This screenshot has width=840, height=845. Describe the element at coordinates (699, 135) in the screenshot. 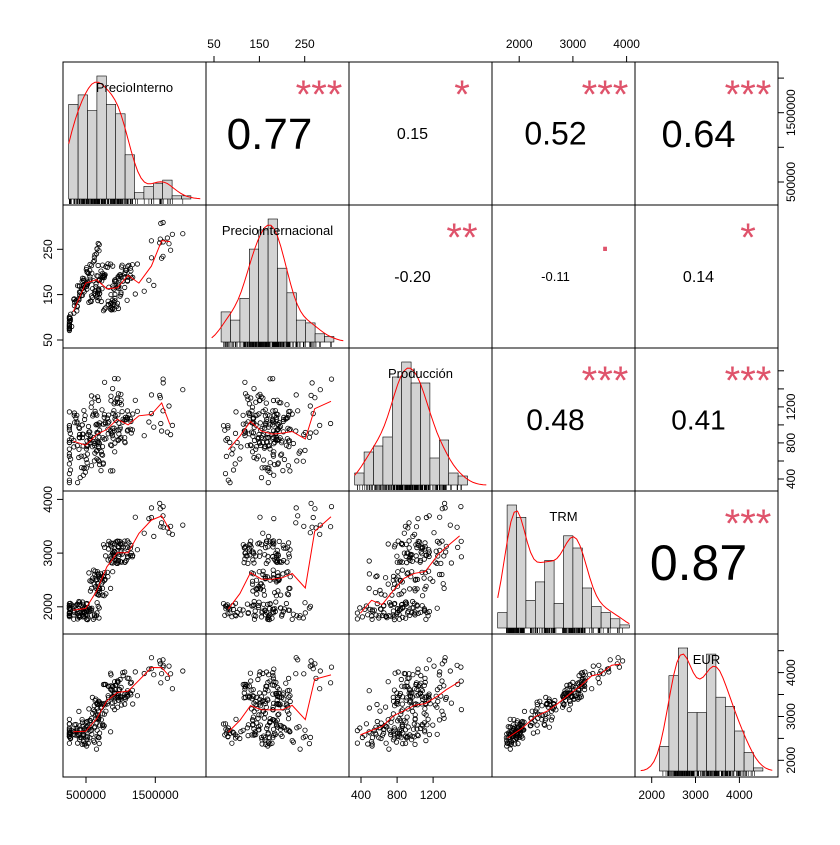

I see `correlation-value: 0.64` at that location.